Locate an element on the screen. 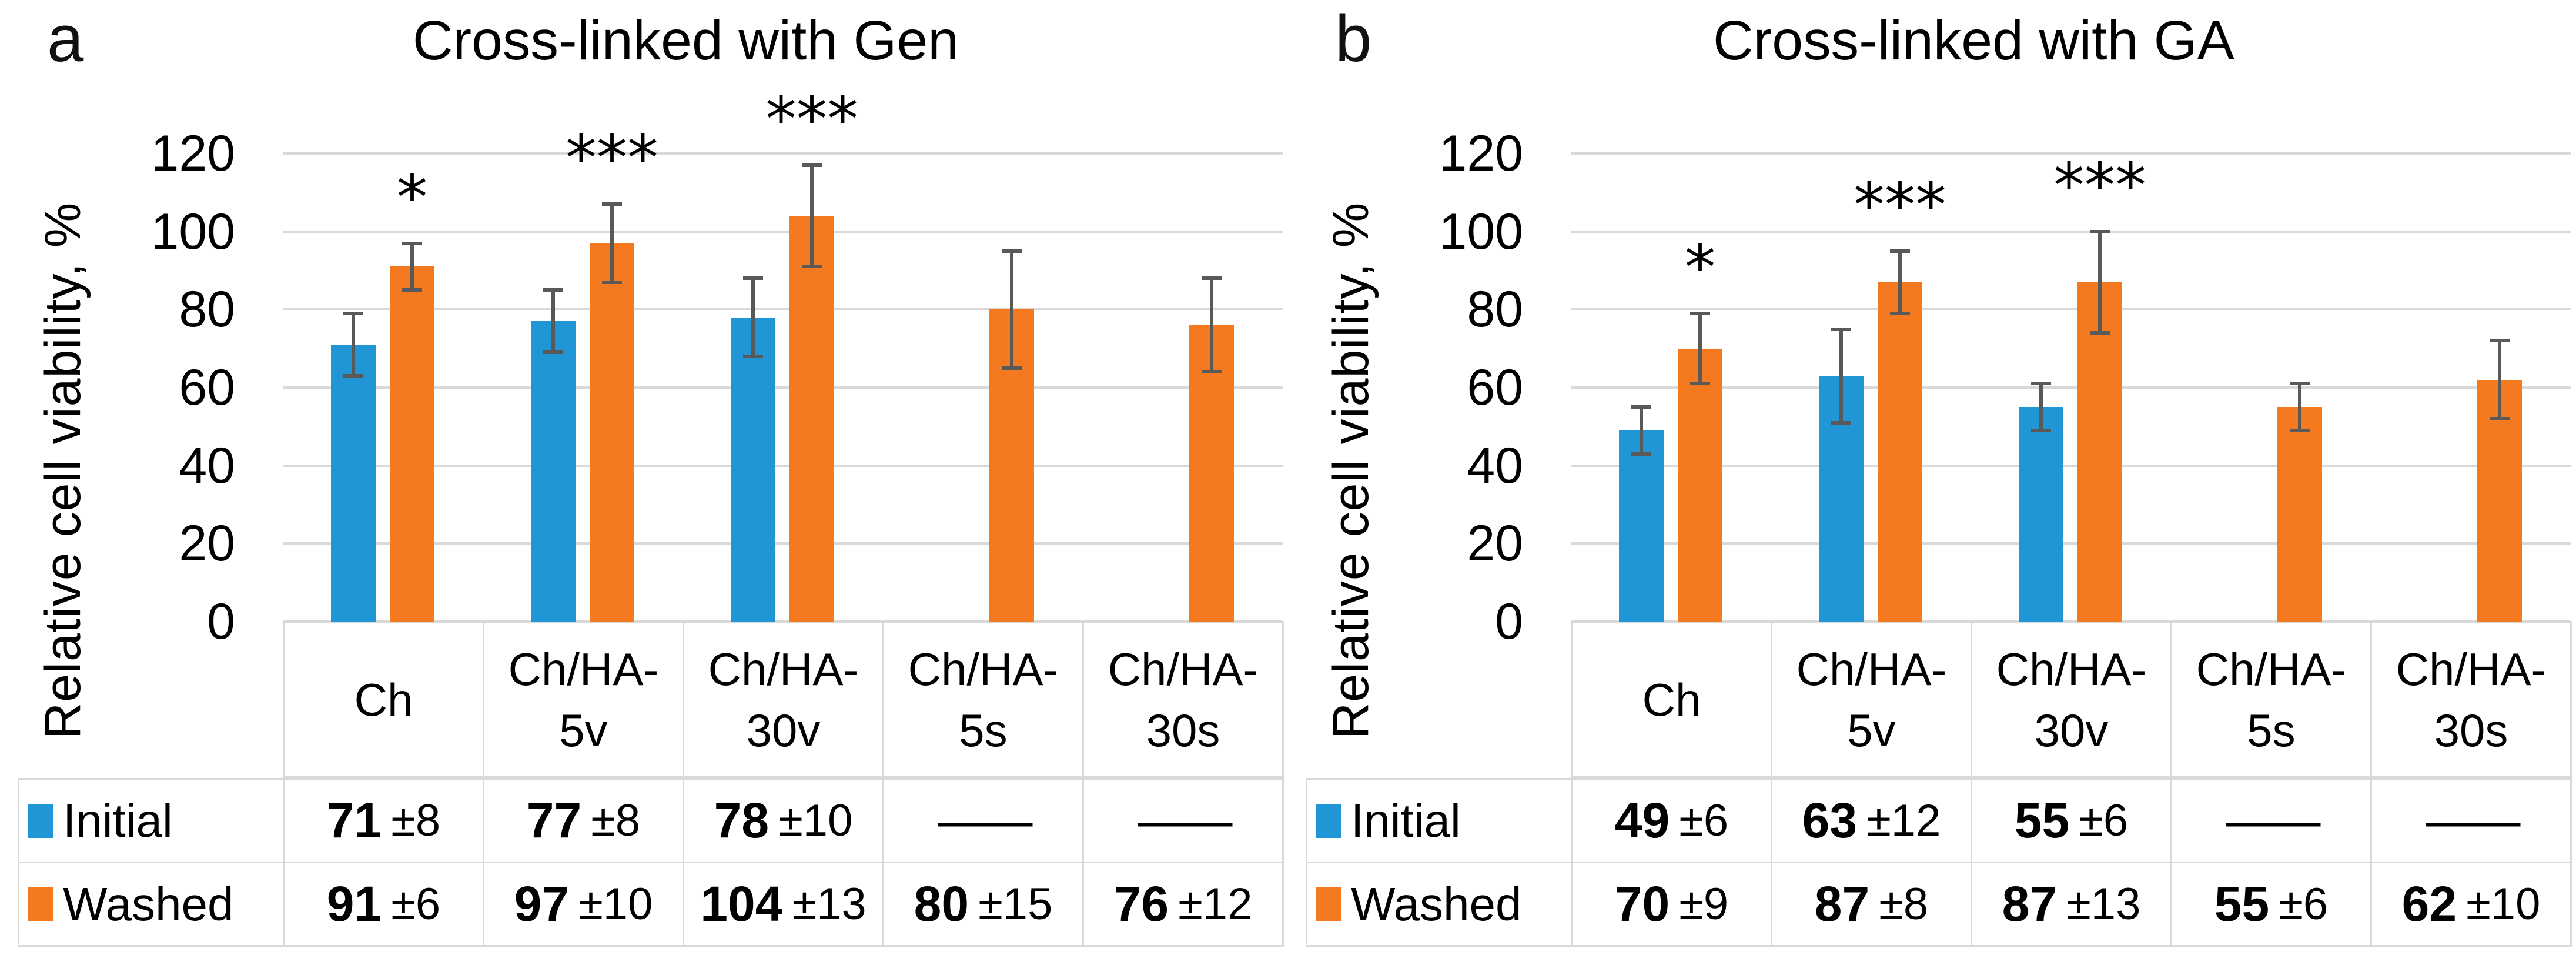  value-cell-washed-Ch/HA-5s-b: 55 ±6 is located at coordinates (2271, 904).